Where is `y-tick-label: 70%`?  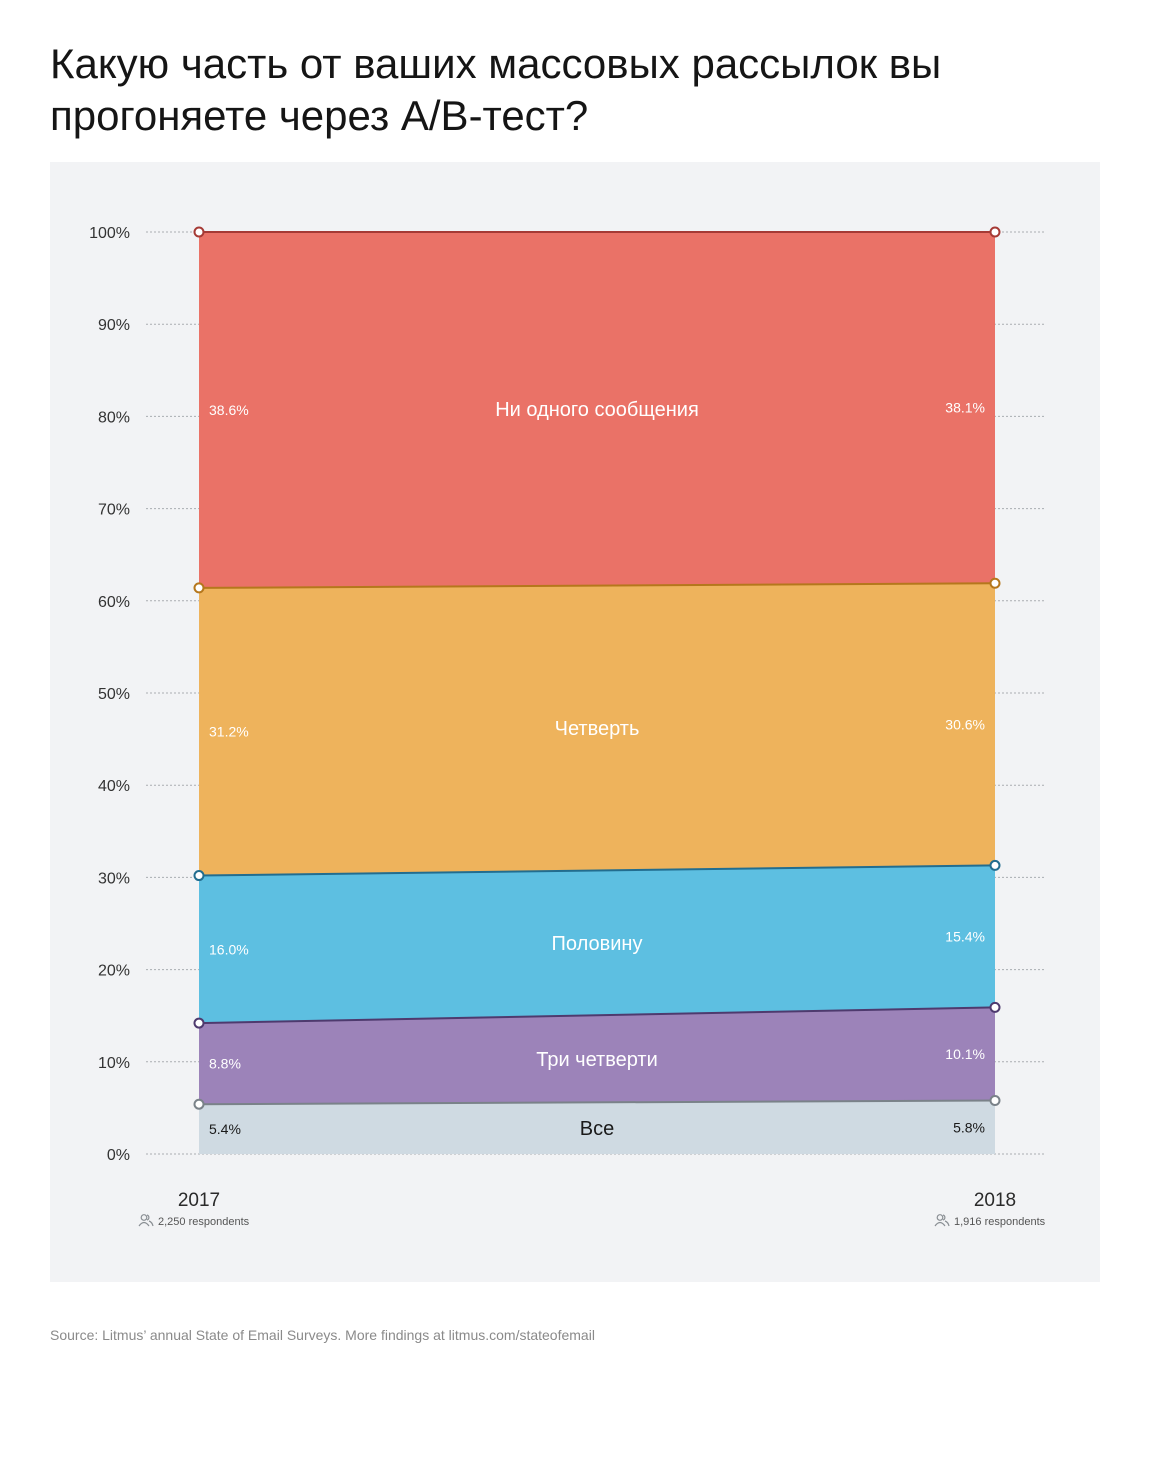 y-tick-label: 70% is located at coordinates (114, 510).